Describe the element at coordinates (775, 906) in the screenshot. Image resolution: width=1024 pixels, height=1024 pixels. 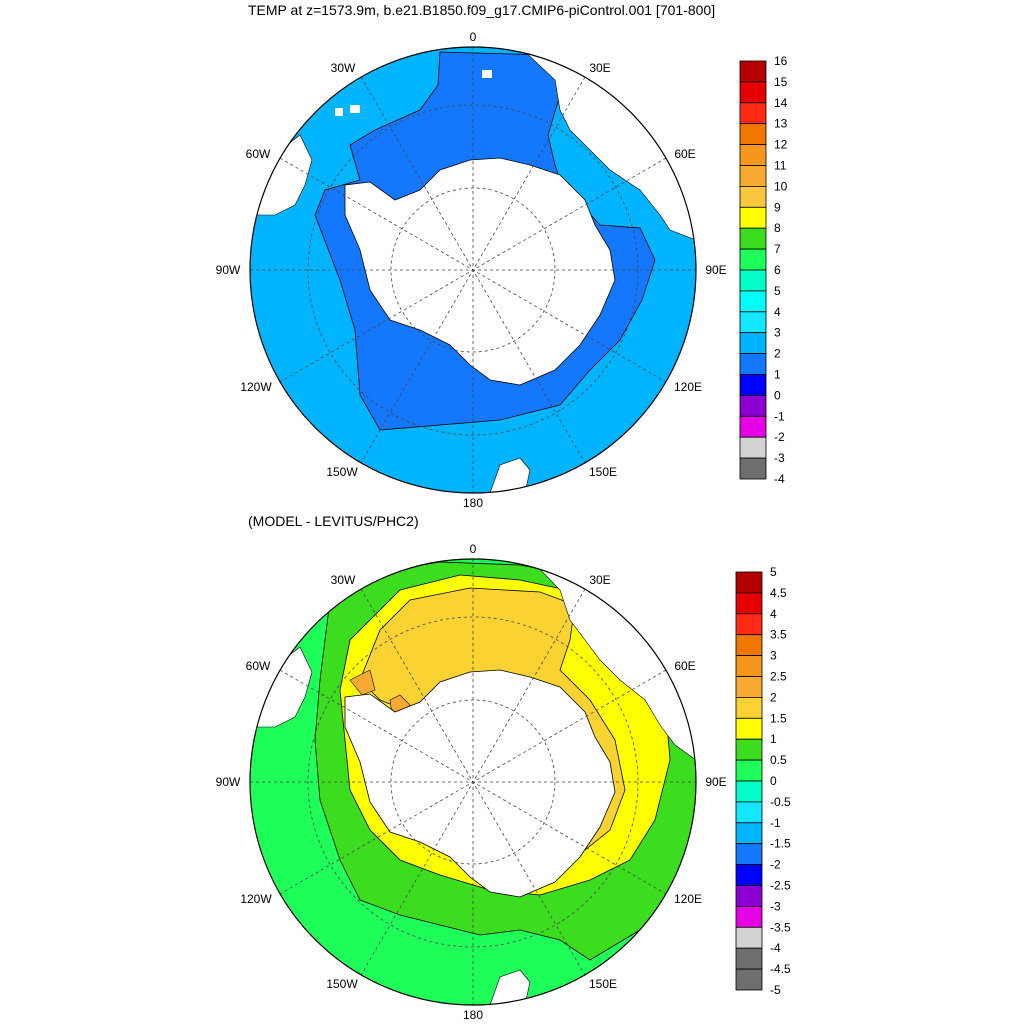
I see `bottom-colorbar-tick-label: -3` at that location.